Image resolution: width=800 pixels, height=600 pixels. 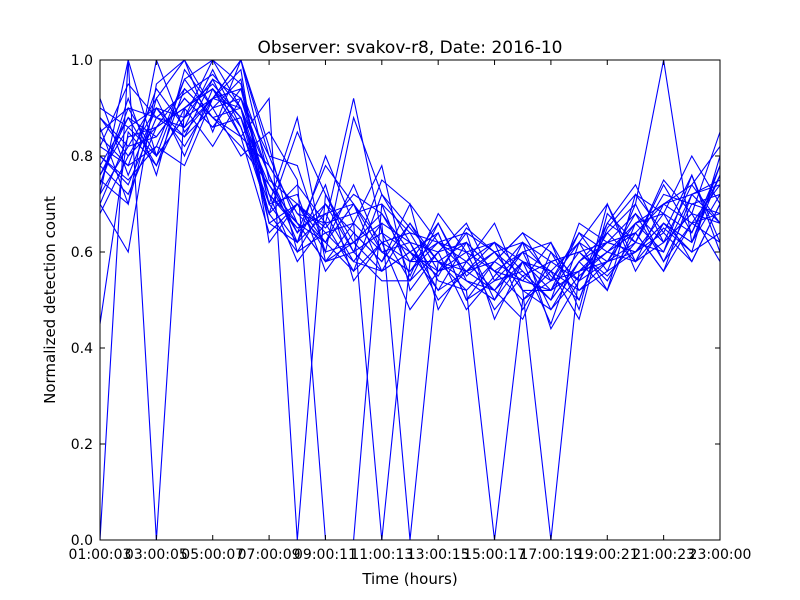 What do you see at coordinates (82, 349) in the screenshot?
I see `y-tick-label: 0.4` at bounding box center [82, 349].